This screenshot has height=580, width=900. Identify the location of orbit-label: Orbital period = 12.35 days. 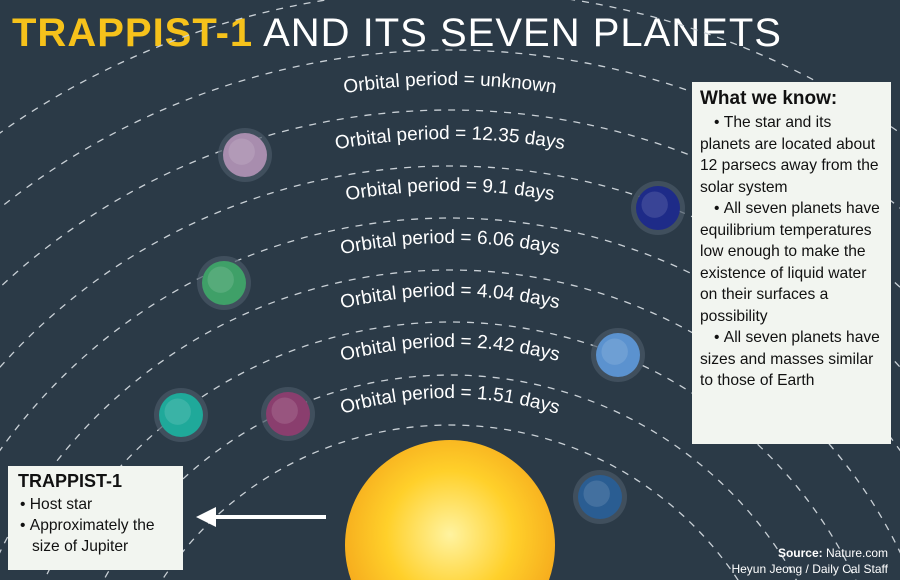
(449, 138).